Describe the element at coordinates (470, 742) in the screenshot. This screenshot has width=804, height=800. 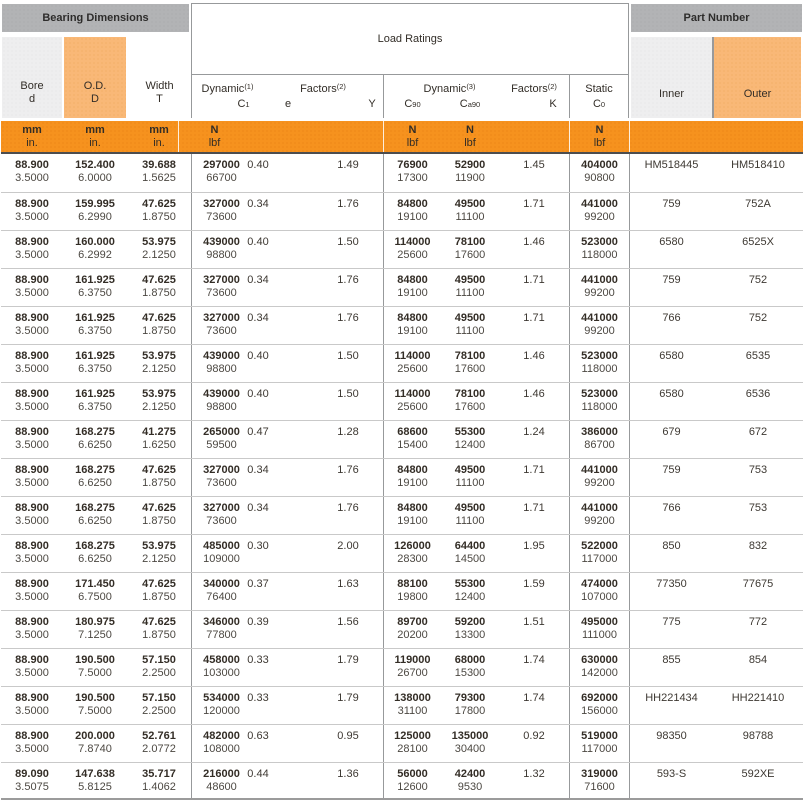
I see `ca90-cell: 135000 30400` at that location.